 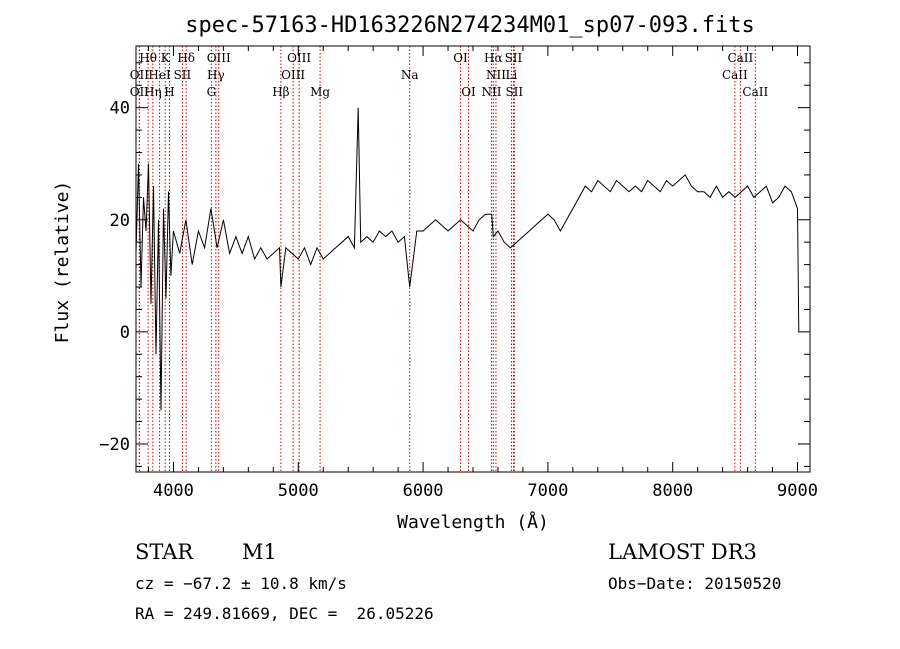 I want to click on x-axis-label: Wavelength (Å), so click(x=473, y=522).